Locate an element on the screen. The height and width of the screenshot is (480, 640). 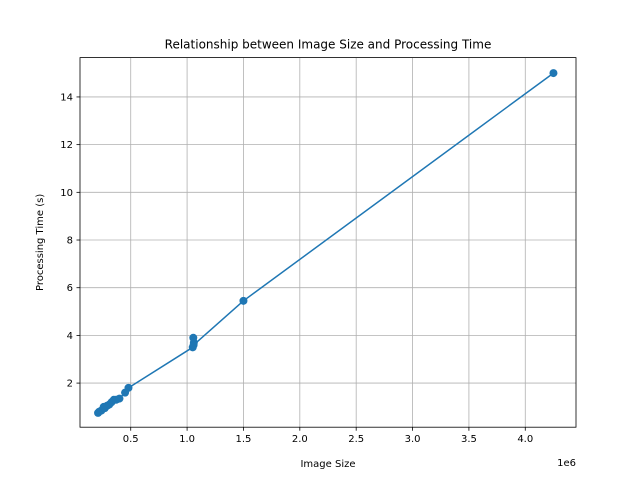
x-tick-label: 4.0 is located at coordinates (525, 439).